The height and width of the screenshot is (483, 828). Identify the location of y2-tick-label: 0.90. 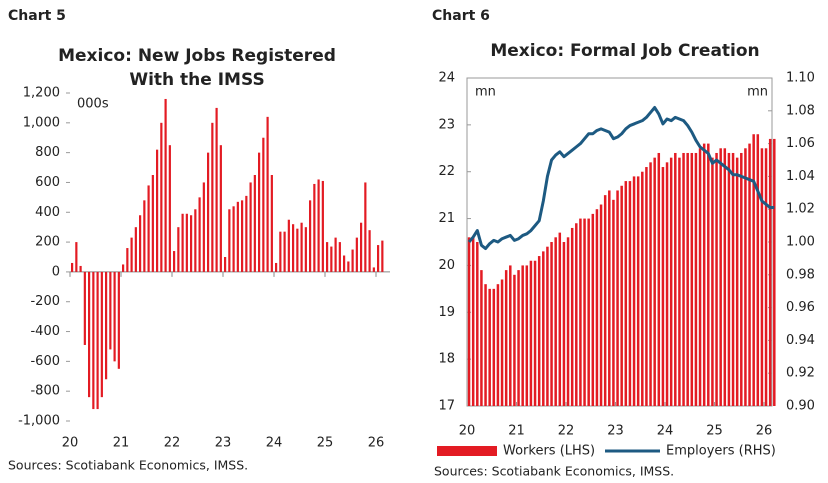
(800, 406).